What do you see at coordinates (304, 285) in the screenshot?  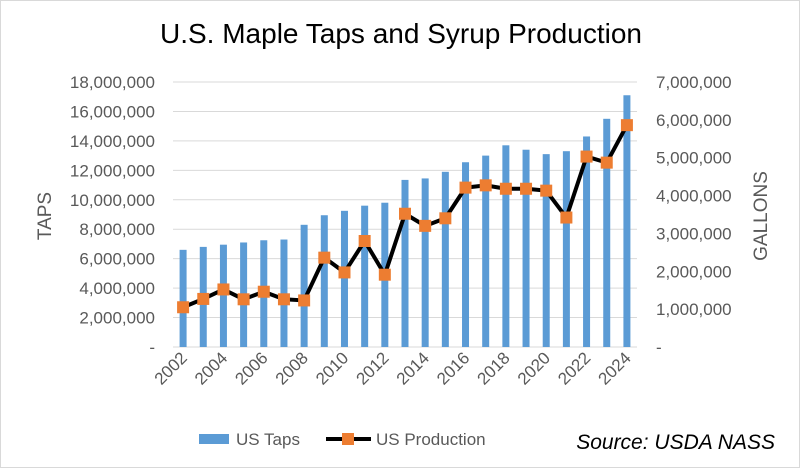 I see `bar-us-taps-2008` at bounding box center [304, 285].